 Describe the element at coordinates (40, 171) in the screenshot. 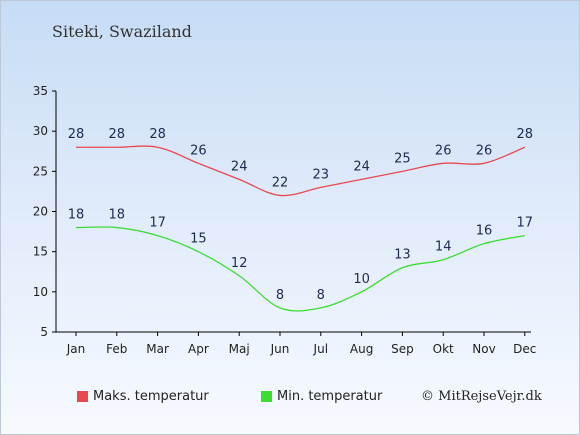

I see `y-tick-label: 25` at that location.